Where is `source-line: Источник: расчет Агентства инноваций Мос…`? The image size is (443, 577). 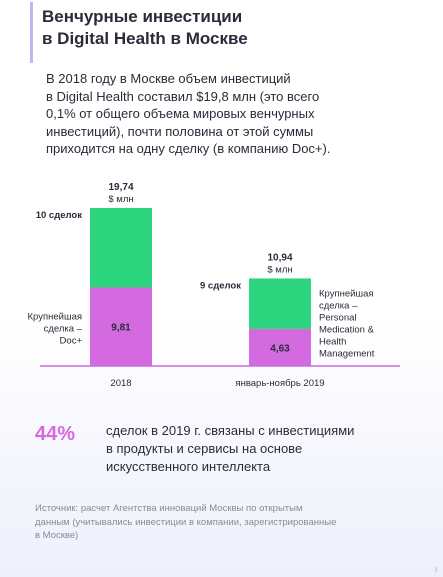
source-line: Источник: расчет Агентства инноваций Мос… is located at coordinates (169, 508).